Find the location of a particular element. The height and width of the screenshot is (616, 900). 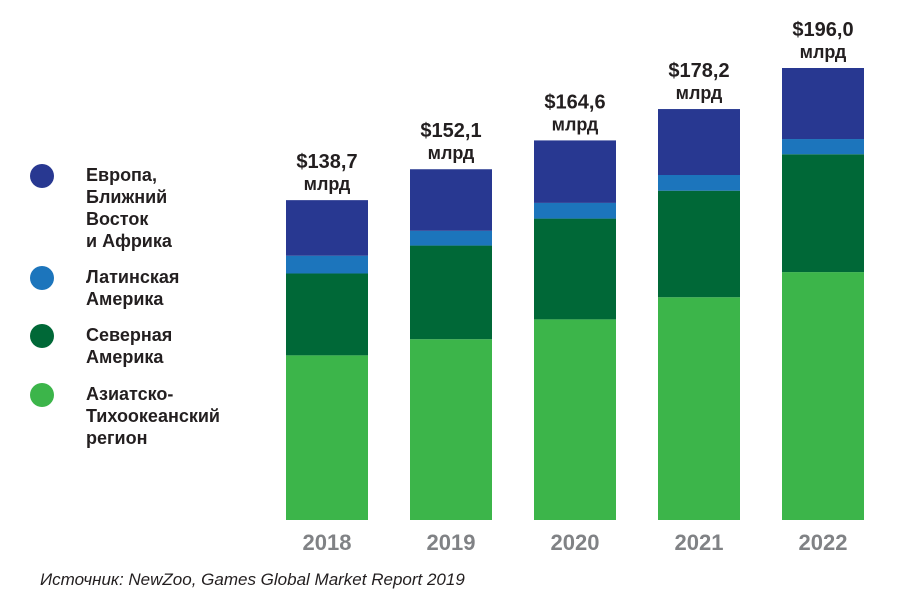

x-tick-label-2022: 2022 is located at coordinates (823, 542).